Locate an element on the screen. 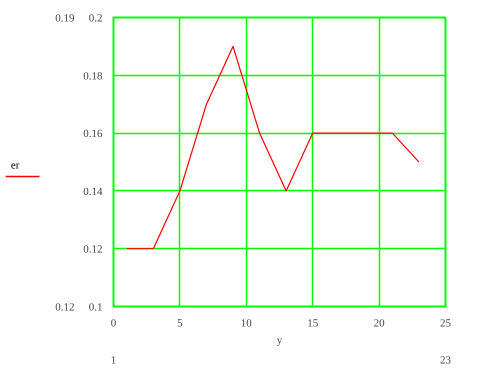 The height and width of the screenshot is (371, 492). x-axis-title: y is located at coordinates (279, 340).